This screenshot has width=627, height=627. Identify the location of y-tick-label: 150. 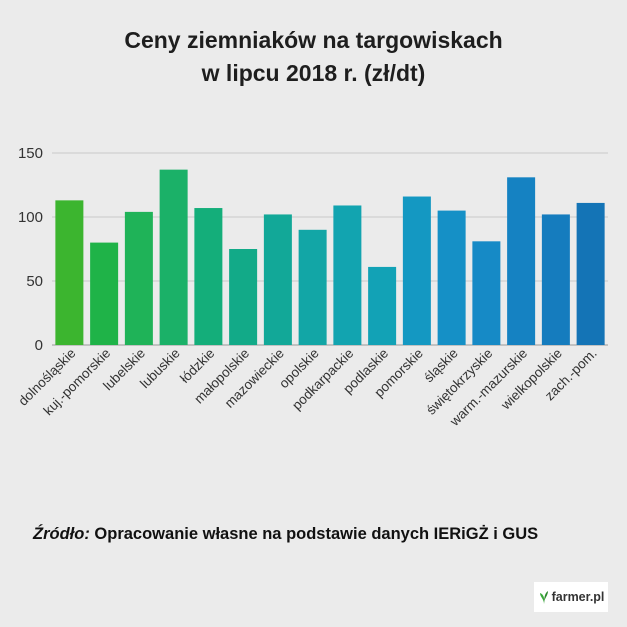
(30, 153).